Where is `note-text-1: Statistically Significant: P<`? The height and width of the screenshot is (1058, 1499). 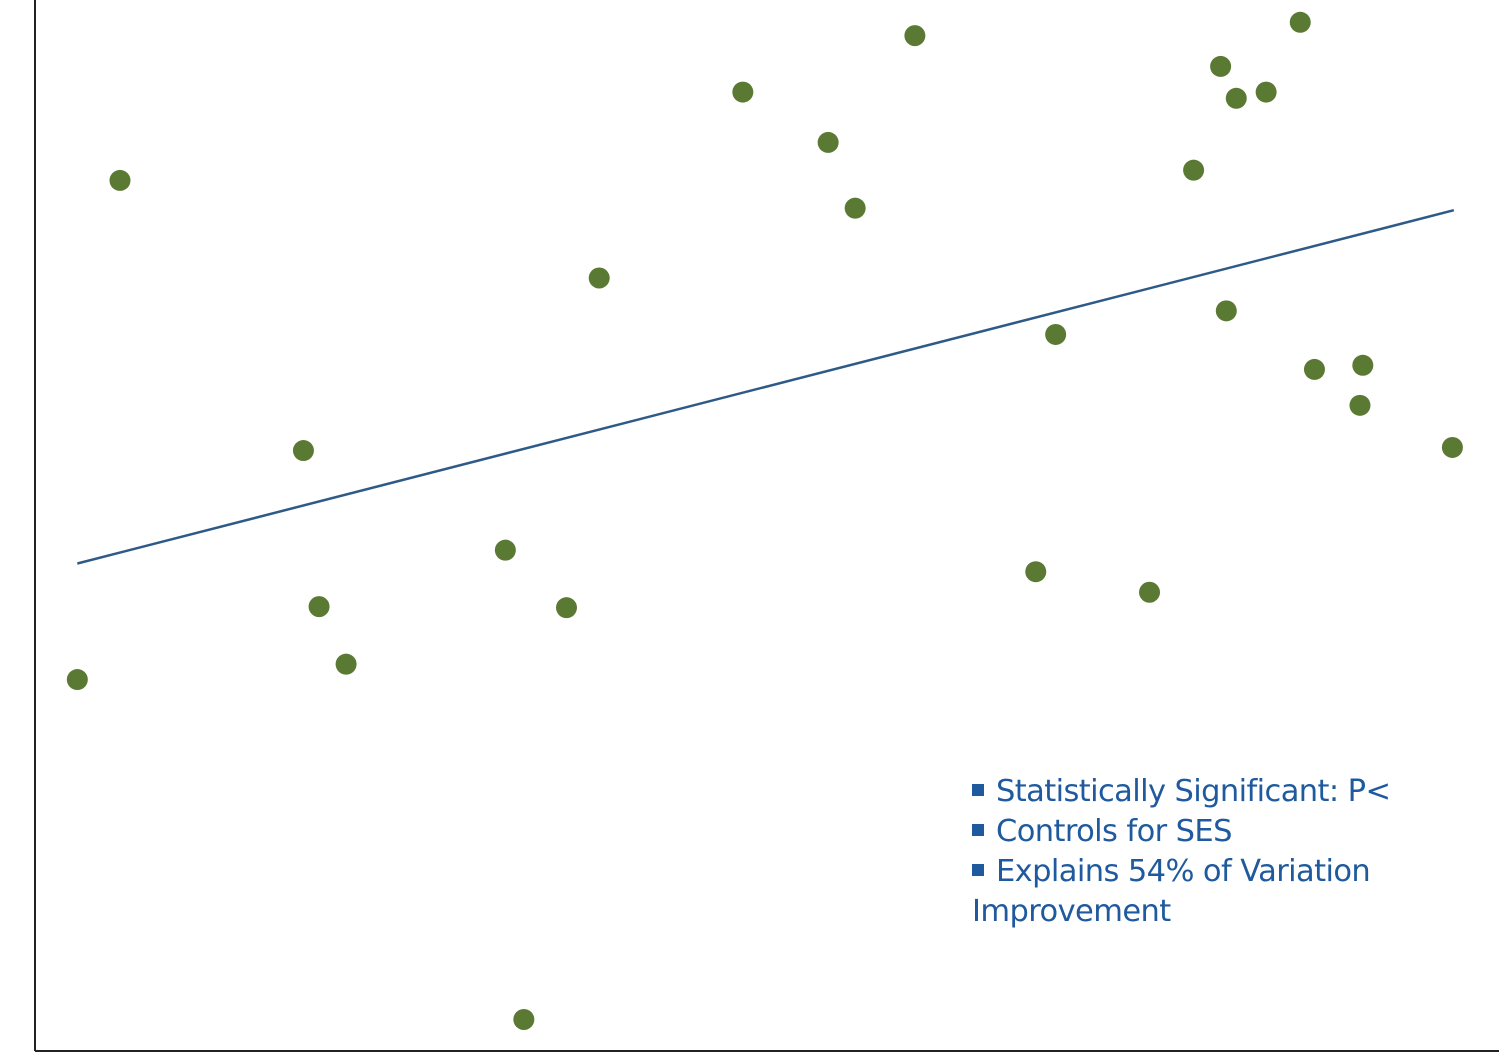 note-text-1: Statistically Significant: P< is located at coordinates (1193, 791).